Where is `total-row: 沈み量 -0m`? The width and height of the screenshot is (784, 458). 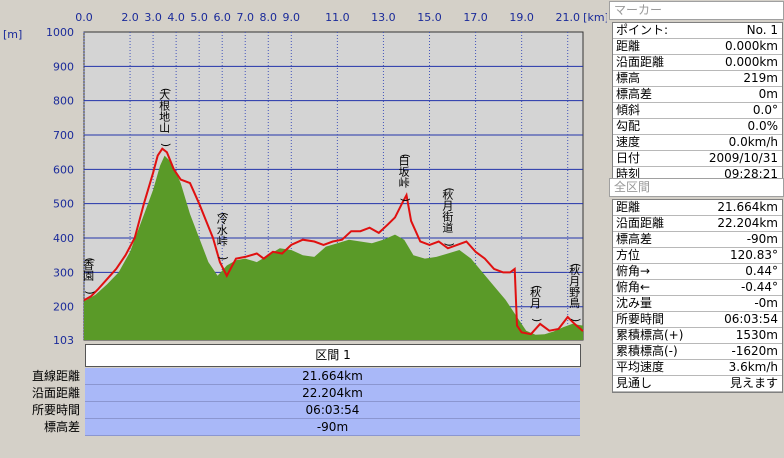
total-row: 沈み量 -0m is located at coordinates (697, 304).